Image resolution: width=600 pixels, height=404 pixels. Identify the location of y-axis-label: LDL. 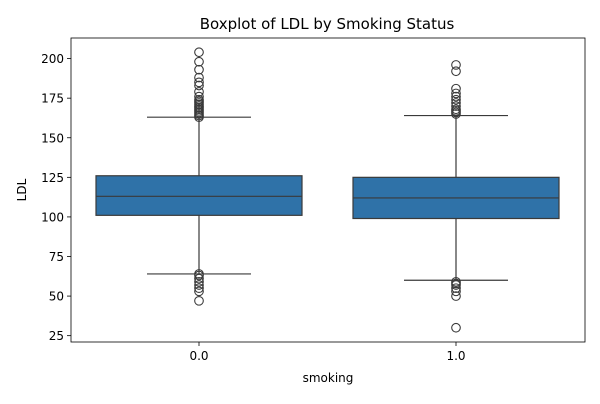
(22, 189).